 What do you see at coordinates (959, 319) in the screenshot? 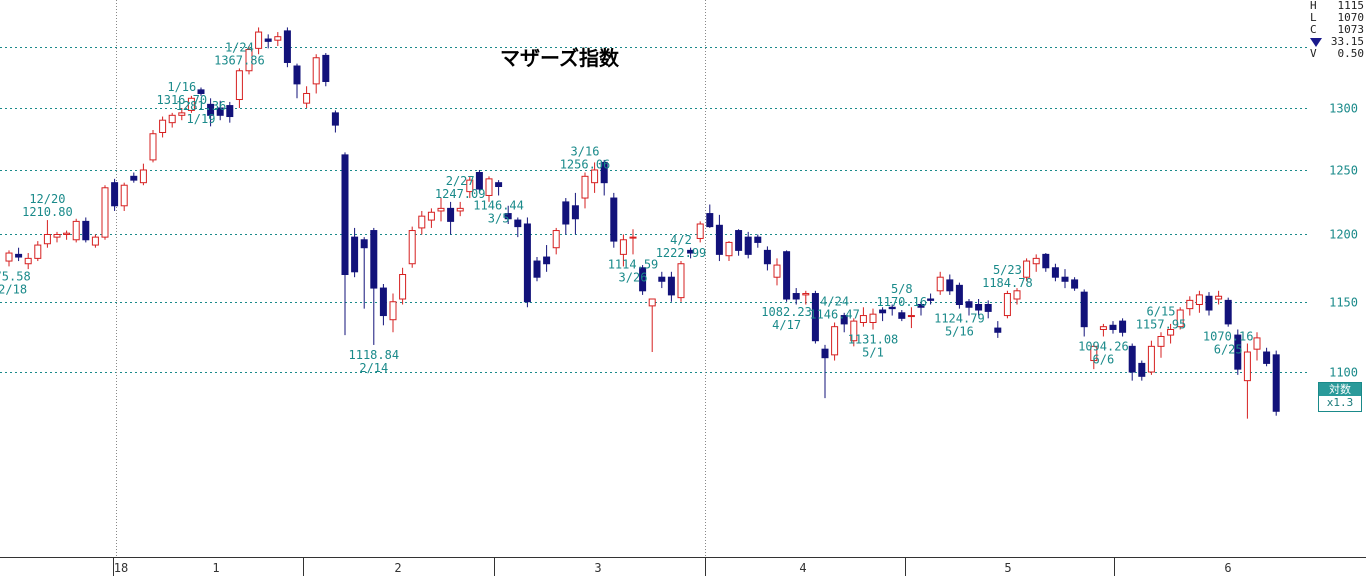
I see `annotation-price: 1124.79` at bounding box center [959, 319].